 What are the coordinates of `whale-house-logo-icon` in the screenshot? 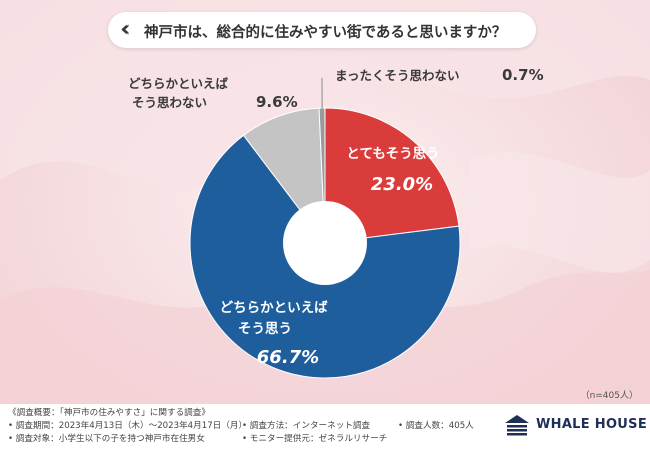 It's located at (517, 425).